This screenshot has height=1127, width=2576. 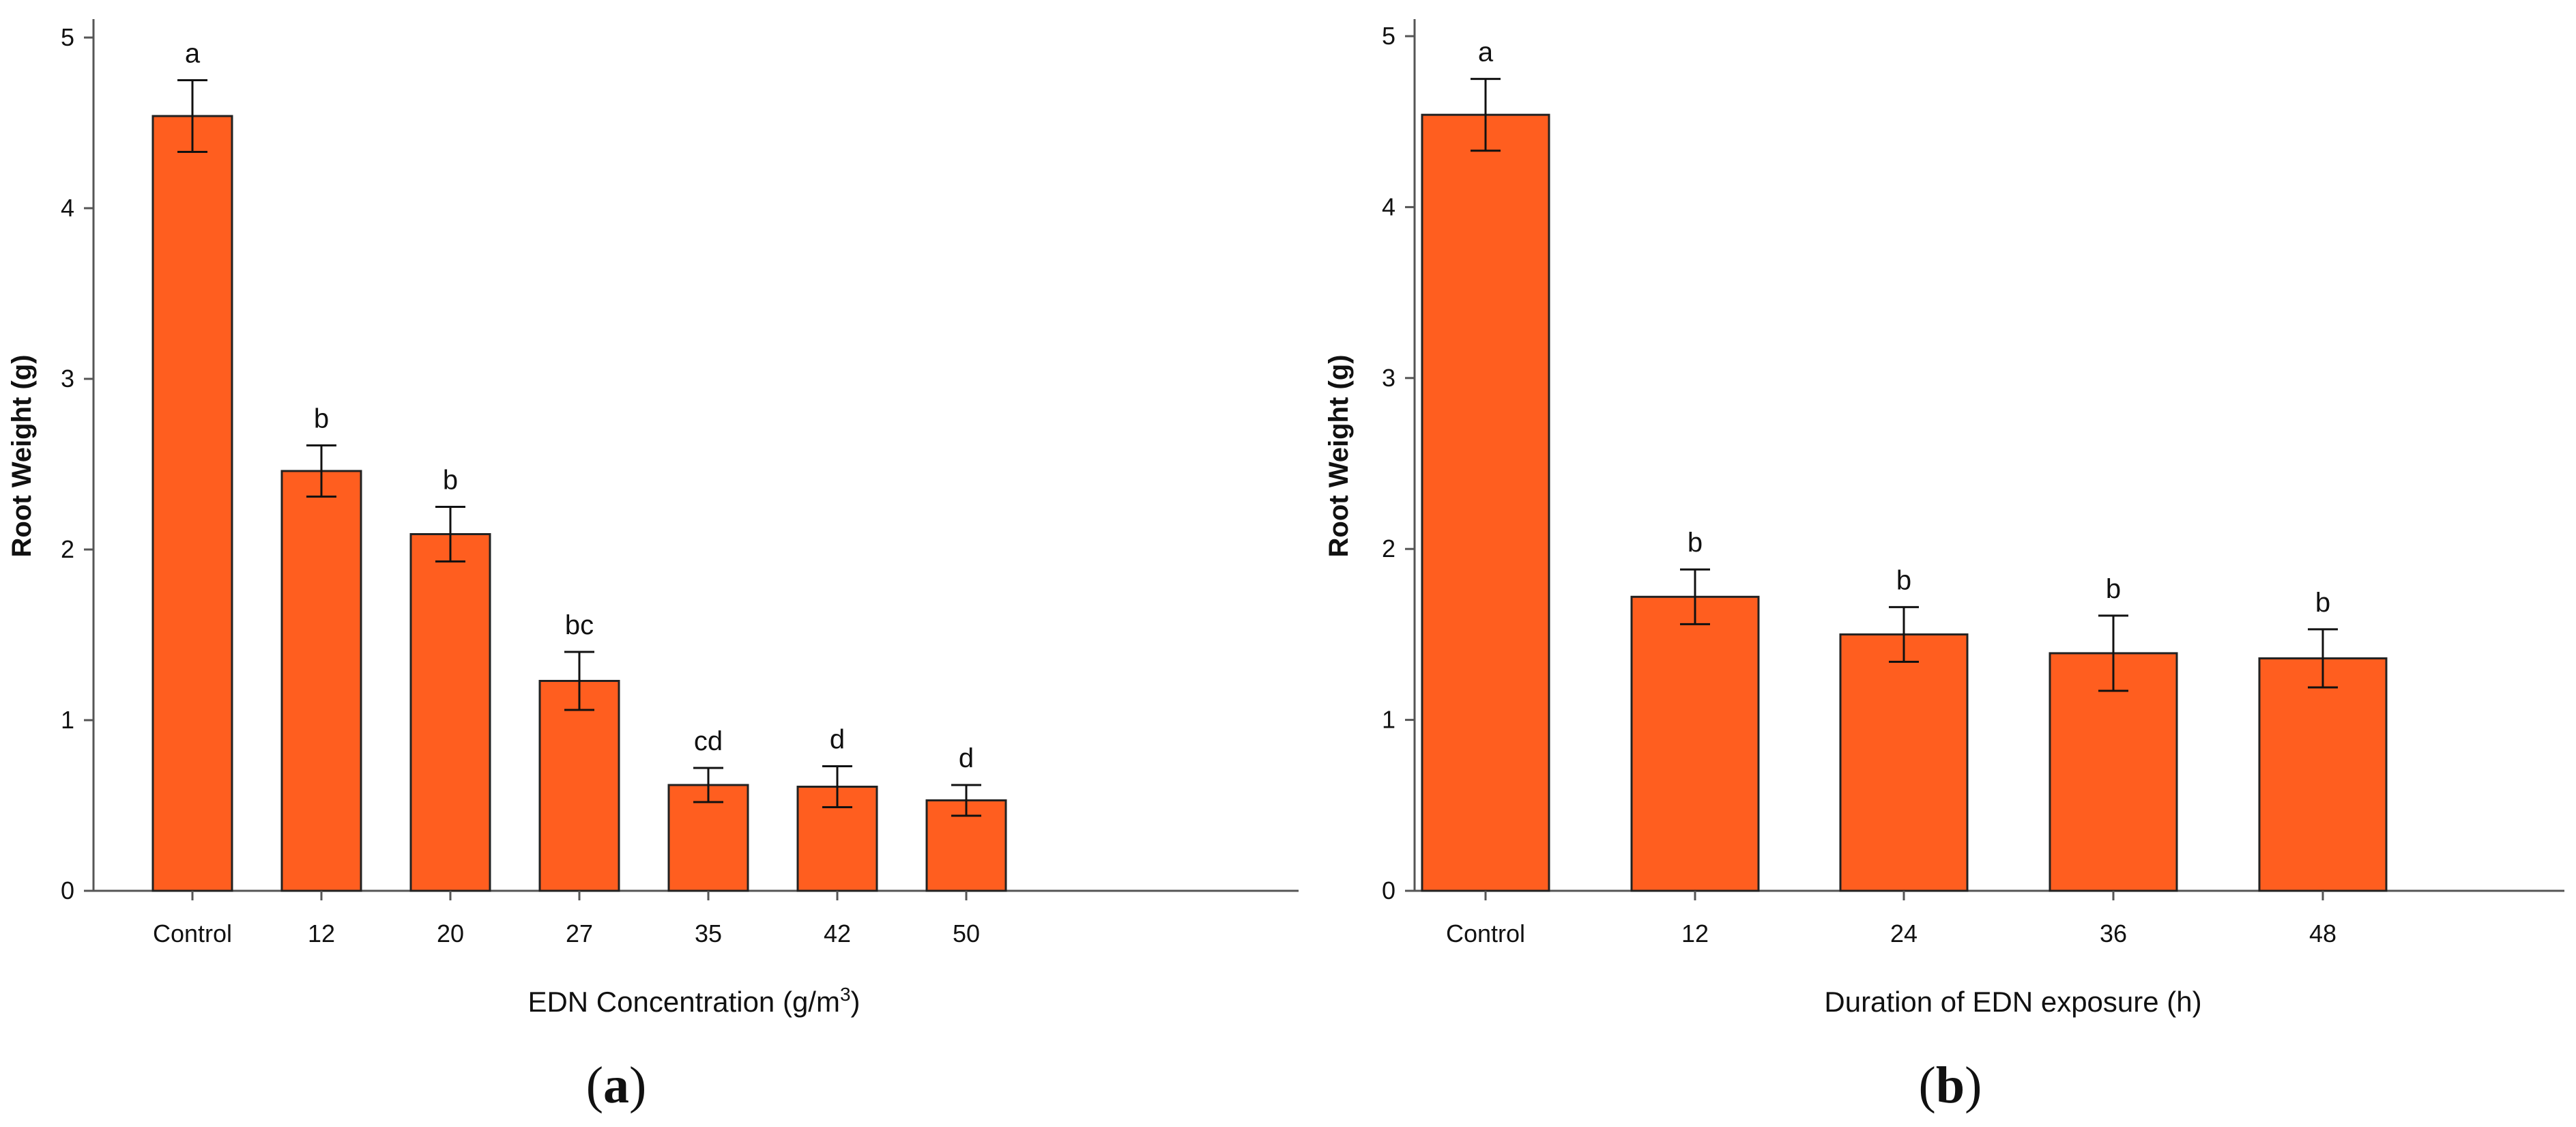 I want to click on x-tick-group: Control 12 20 27 35 42 50, so click(x=566, y=919).